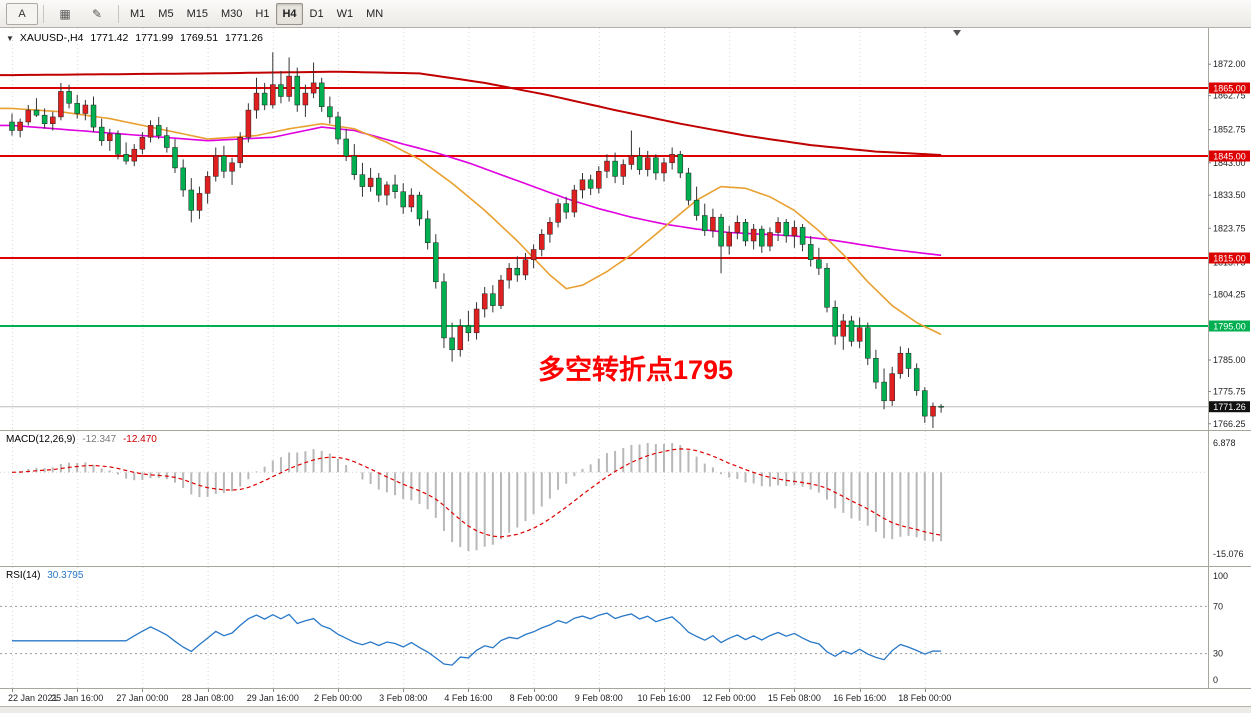 This screenshot has width=1251, height=713. I want to click on time-axis-label: 9 Feb 08:00, so click(598, 698).